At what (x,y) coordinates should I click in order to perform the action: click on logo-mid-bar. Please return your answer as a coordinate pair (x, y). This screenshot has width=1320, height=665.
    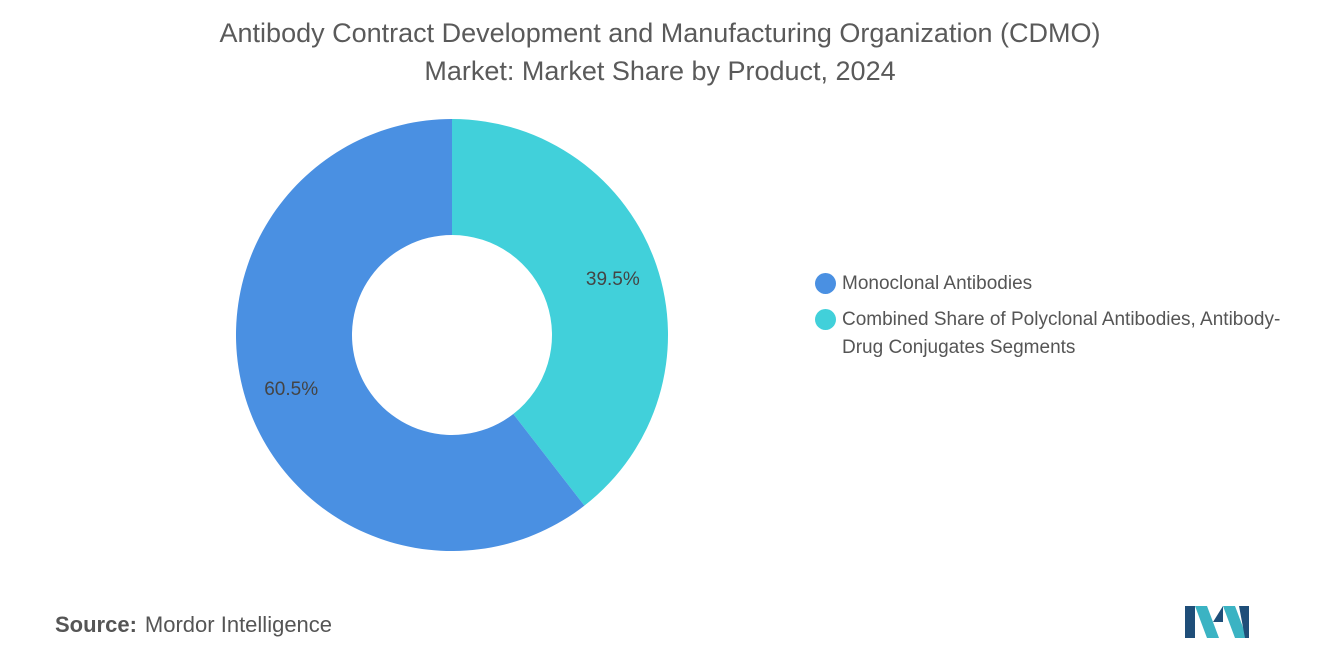
    Looking at the image, I should click on (1218, 614).